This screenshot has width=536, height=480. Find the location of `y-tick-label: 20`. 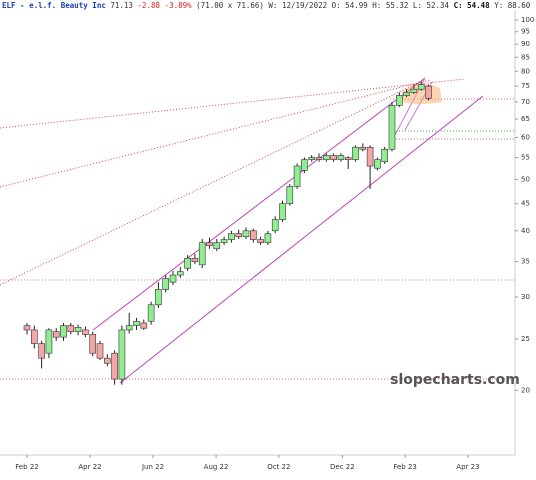

y-tick-label: 20 is located at coordinates (525, 390).